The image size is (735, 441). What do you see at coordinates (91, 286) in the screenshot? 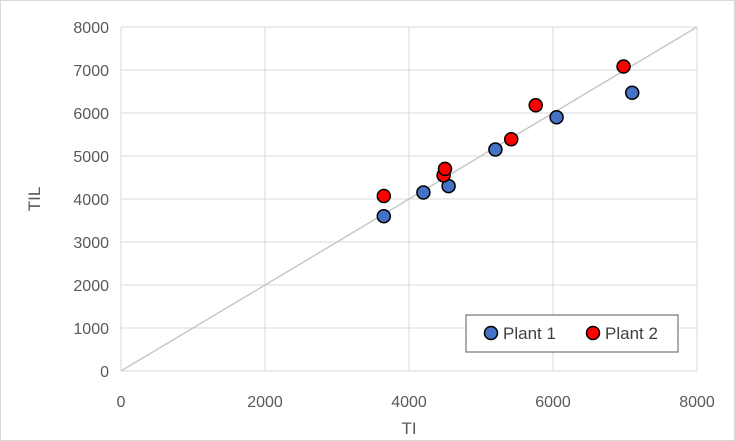
I see `y-tick-label: 2000` at bounding box center [91, 286].